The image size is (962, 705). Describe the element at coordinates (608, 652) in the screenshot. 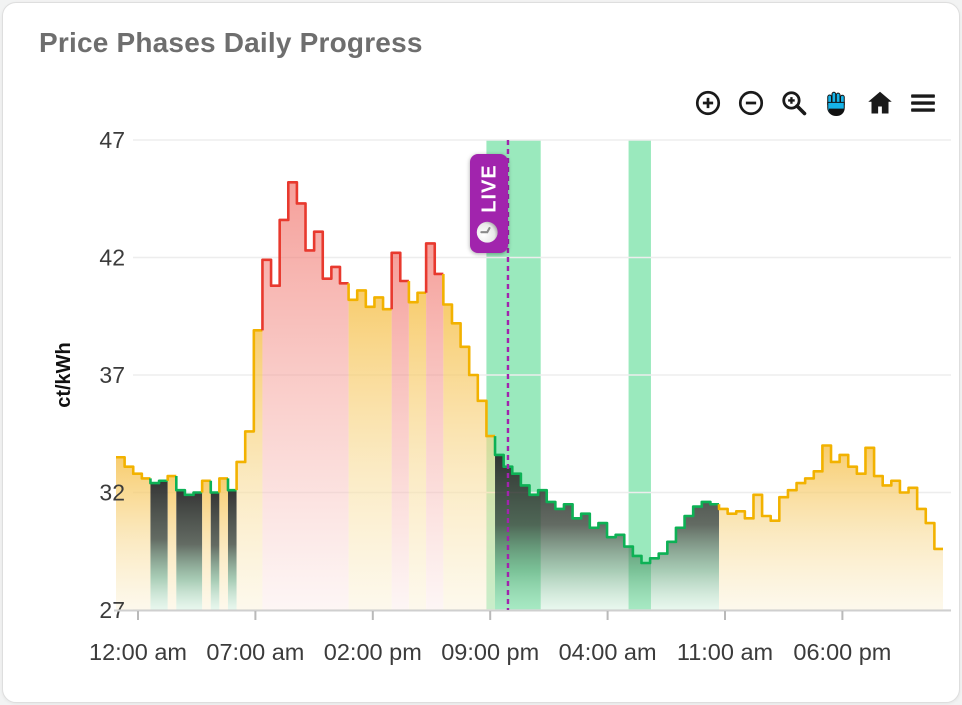

I see `x-tick-label: 04:00 am` at that location.